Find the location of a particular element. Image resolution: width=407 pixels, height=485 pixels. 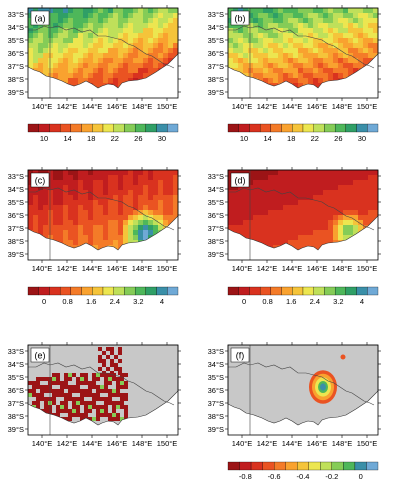

colorbar-tick-label: 3.2 is located at coordinates (338, 301).